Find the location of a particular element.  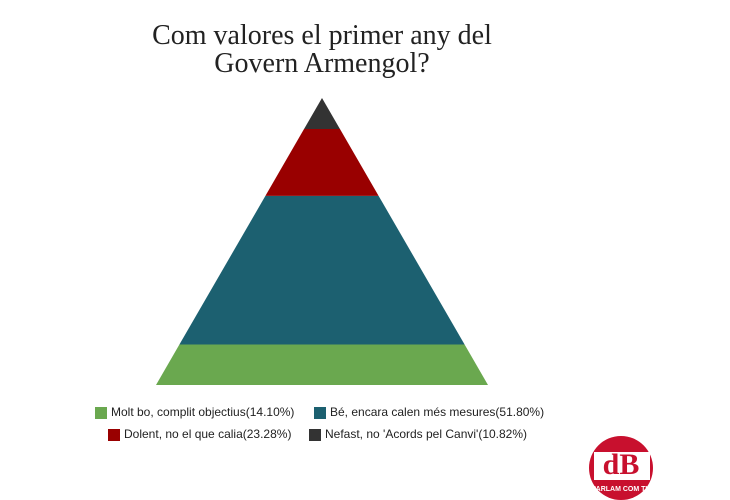

legend-label: Bé, encara calen més mesures(51.80%) is located at coordinates (437, 412).